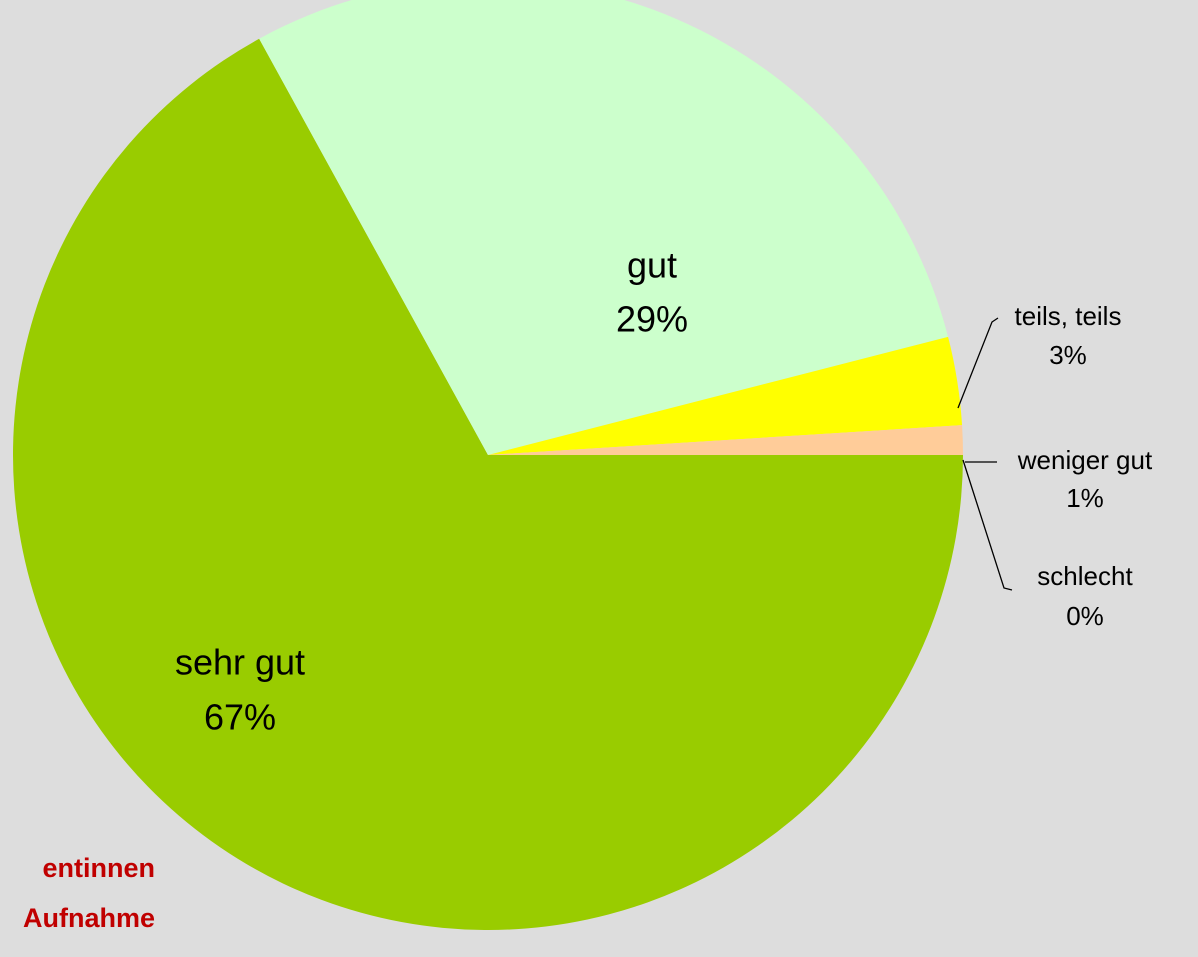 The image size is (1198, 957). What do you see at coordinates (1085, 498) in the screenshot?
I see `value-label: 1%` at bounding box center [1085, 498].